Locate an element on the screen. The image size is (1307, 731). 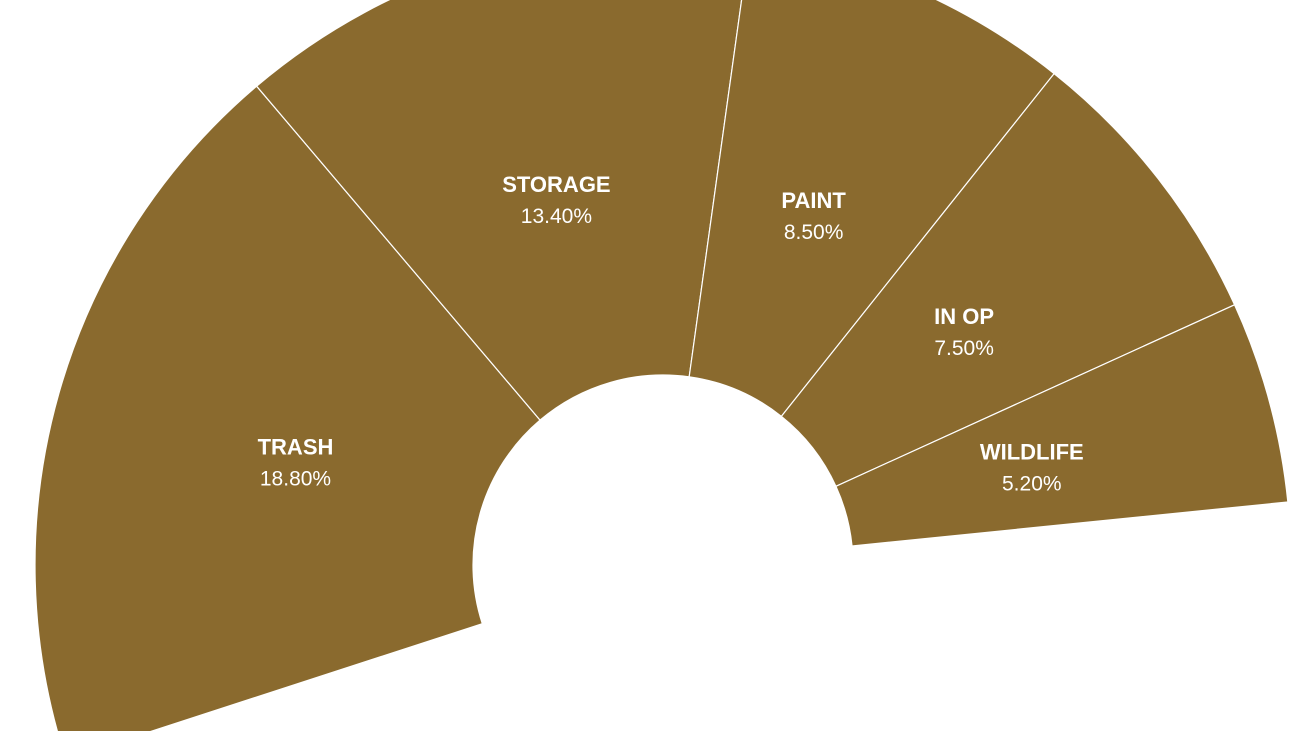
slice-label-wildlife: WILDLIFE is located at coordinates (1032, 451).